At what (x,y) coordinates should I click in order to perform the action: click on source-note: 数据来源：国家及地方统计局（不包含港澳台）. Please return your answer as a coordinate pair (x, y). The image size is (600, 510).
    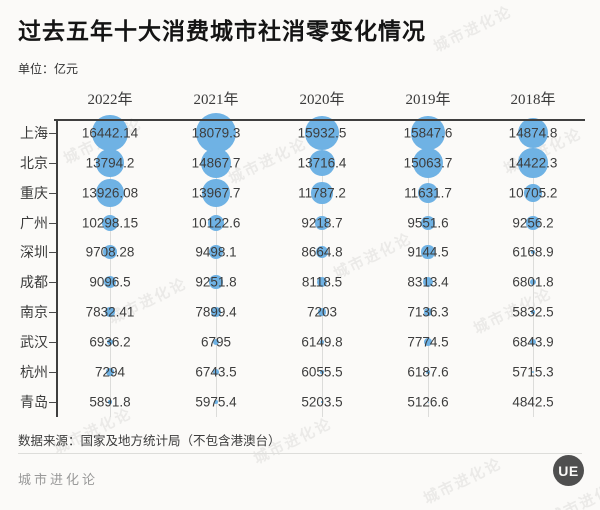
    Looking at the image, I should click on (149, 441).